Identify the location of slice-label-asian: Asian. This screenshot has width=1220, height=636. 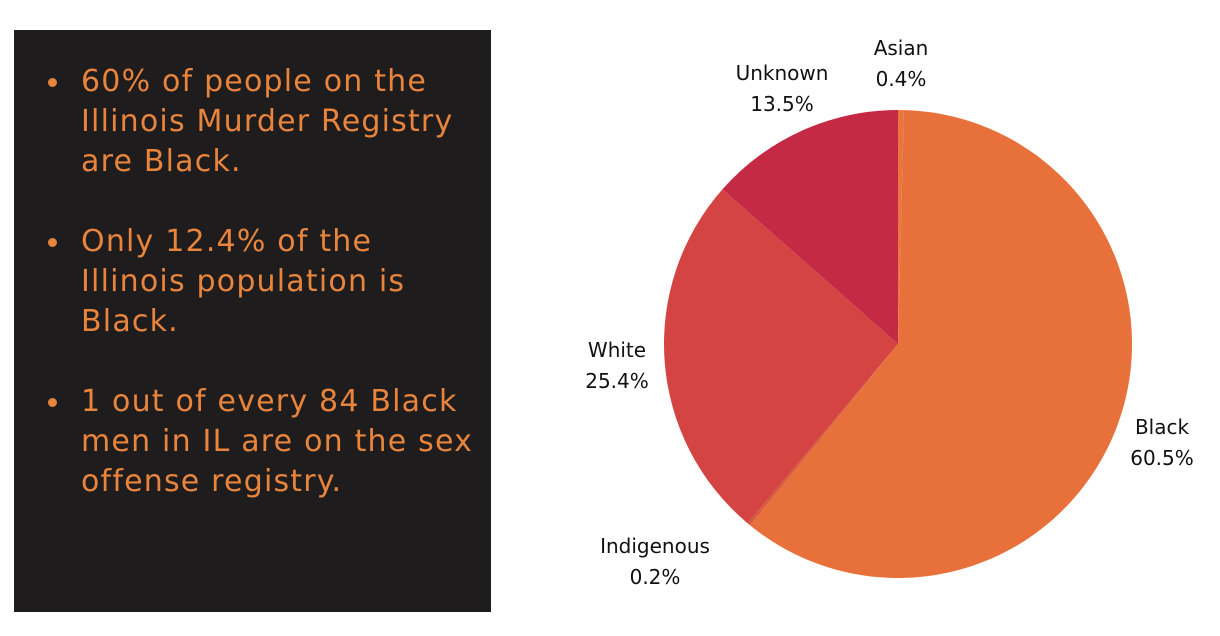
(901, 48).